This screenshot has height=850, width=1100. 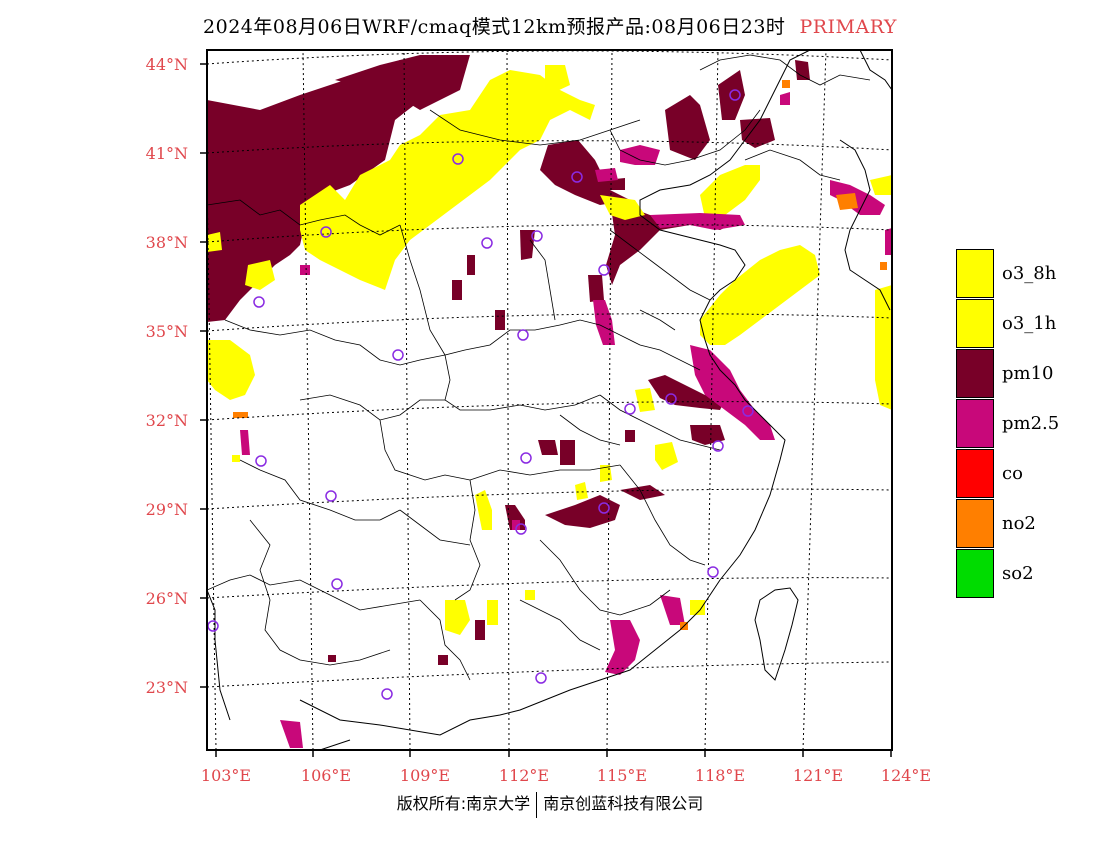 What do you see at coordinates (166, 331) in the screenshot?
I see `lat-label: 35°N` at bounding box center [166, 331].